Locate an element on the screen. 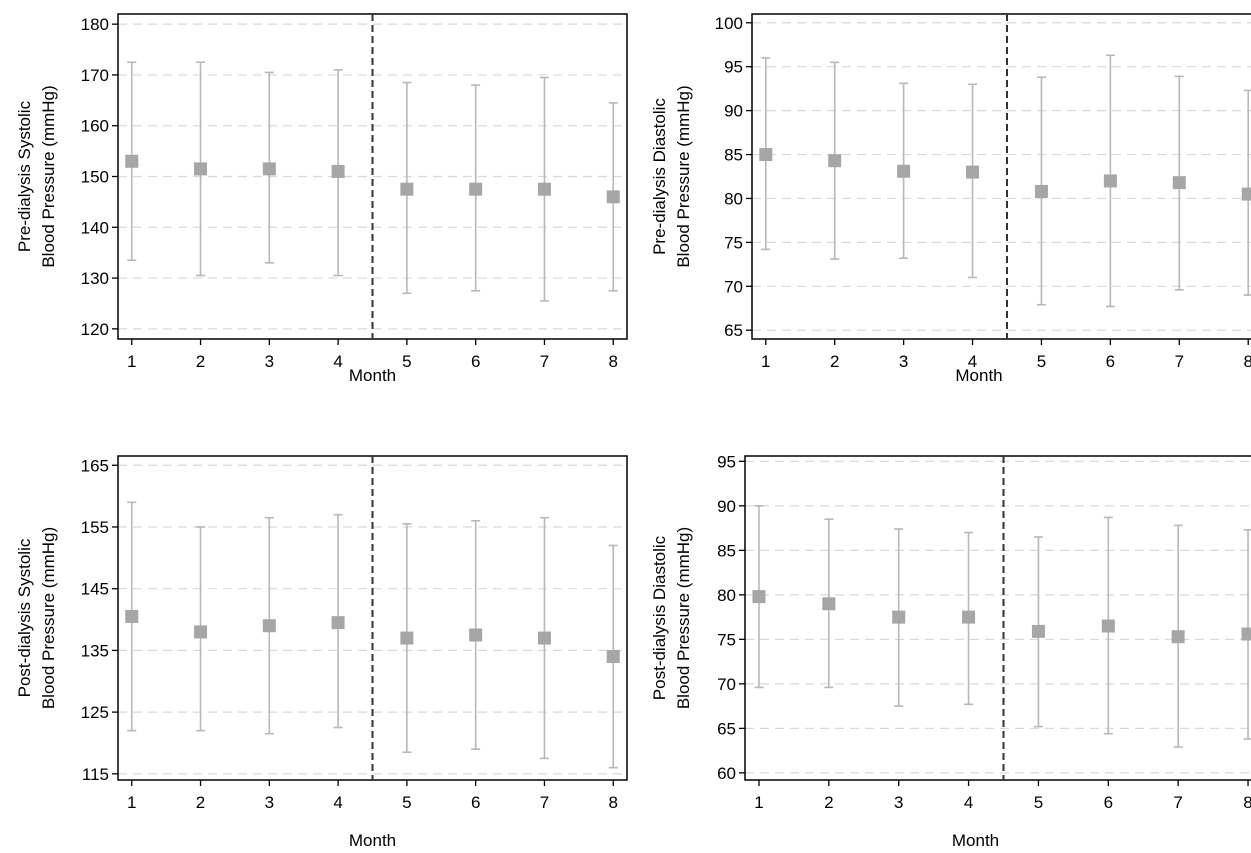 This screenshot has height=853, width=1251. y-tick-label-150: 150 is located at coordinates (95, 177).